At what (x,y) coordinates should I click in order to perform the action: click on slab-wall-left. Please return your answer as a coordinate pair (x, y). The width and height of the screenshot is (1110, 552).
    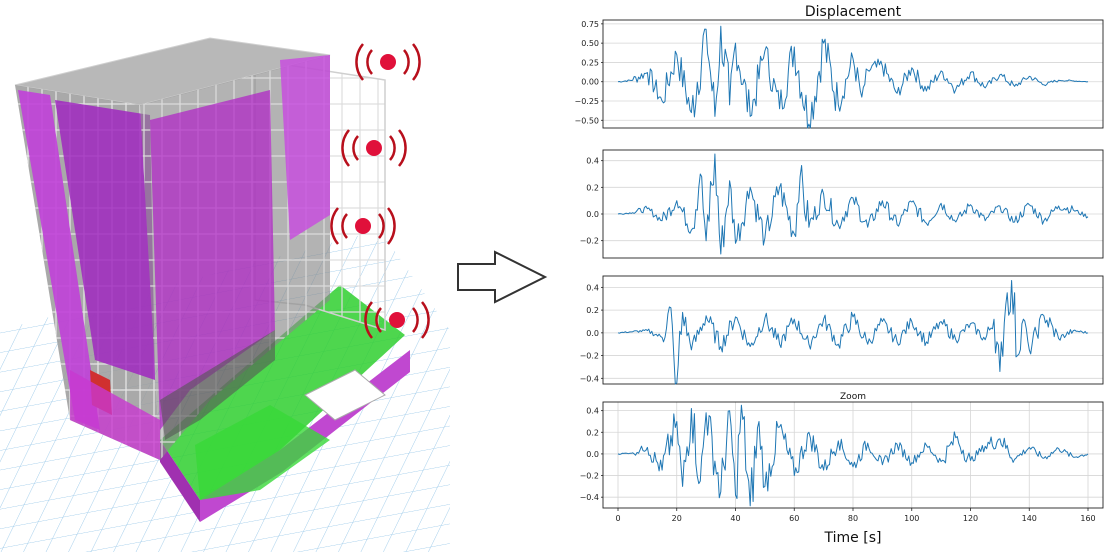
    Looking at the image, I should click on (180, 481).